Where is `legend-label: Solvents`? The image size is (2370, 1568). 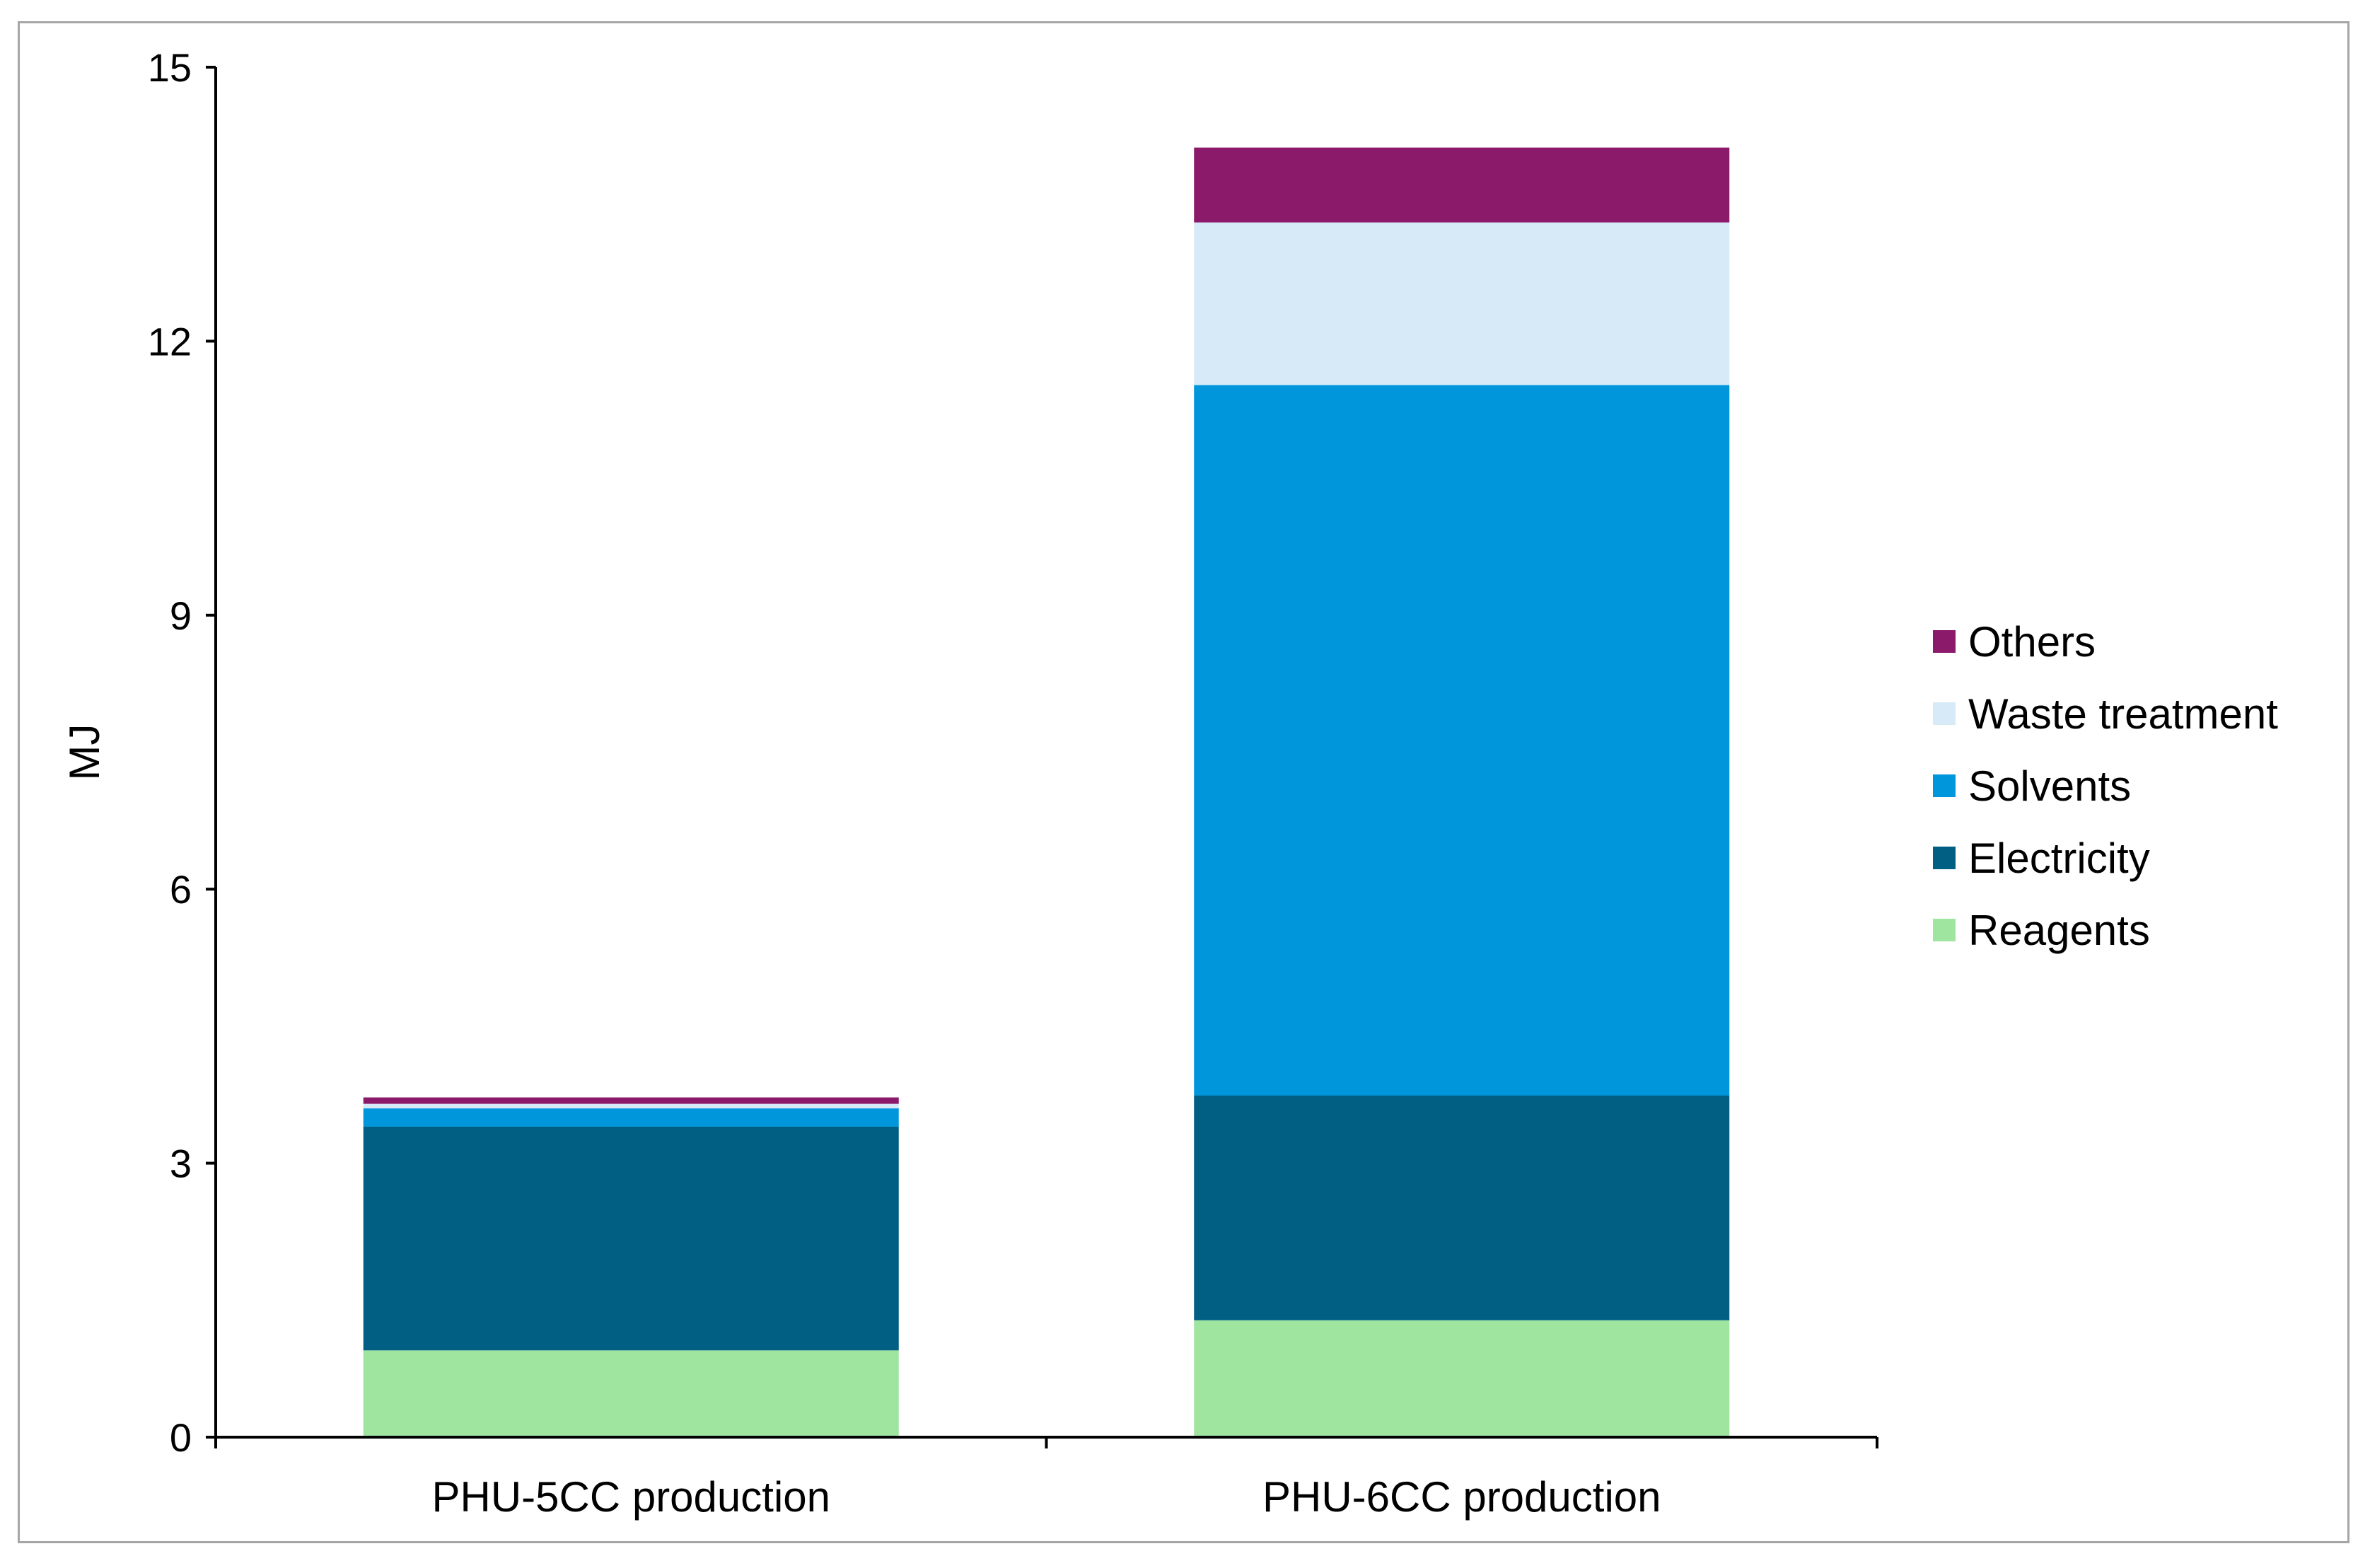
legend-label: Solvents is located at coordinates (2049, 786).